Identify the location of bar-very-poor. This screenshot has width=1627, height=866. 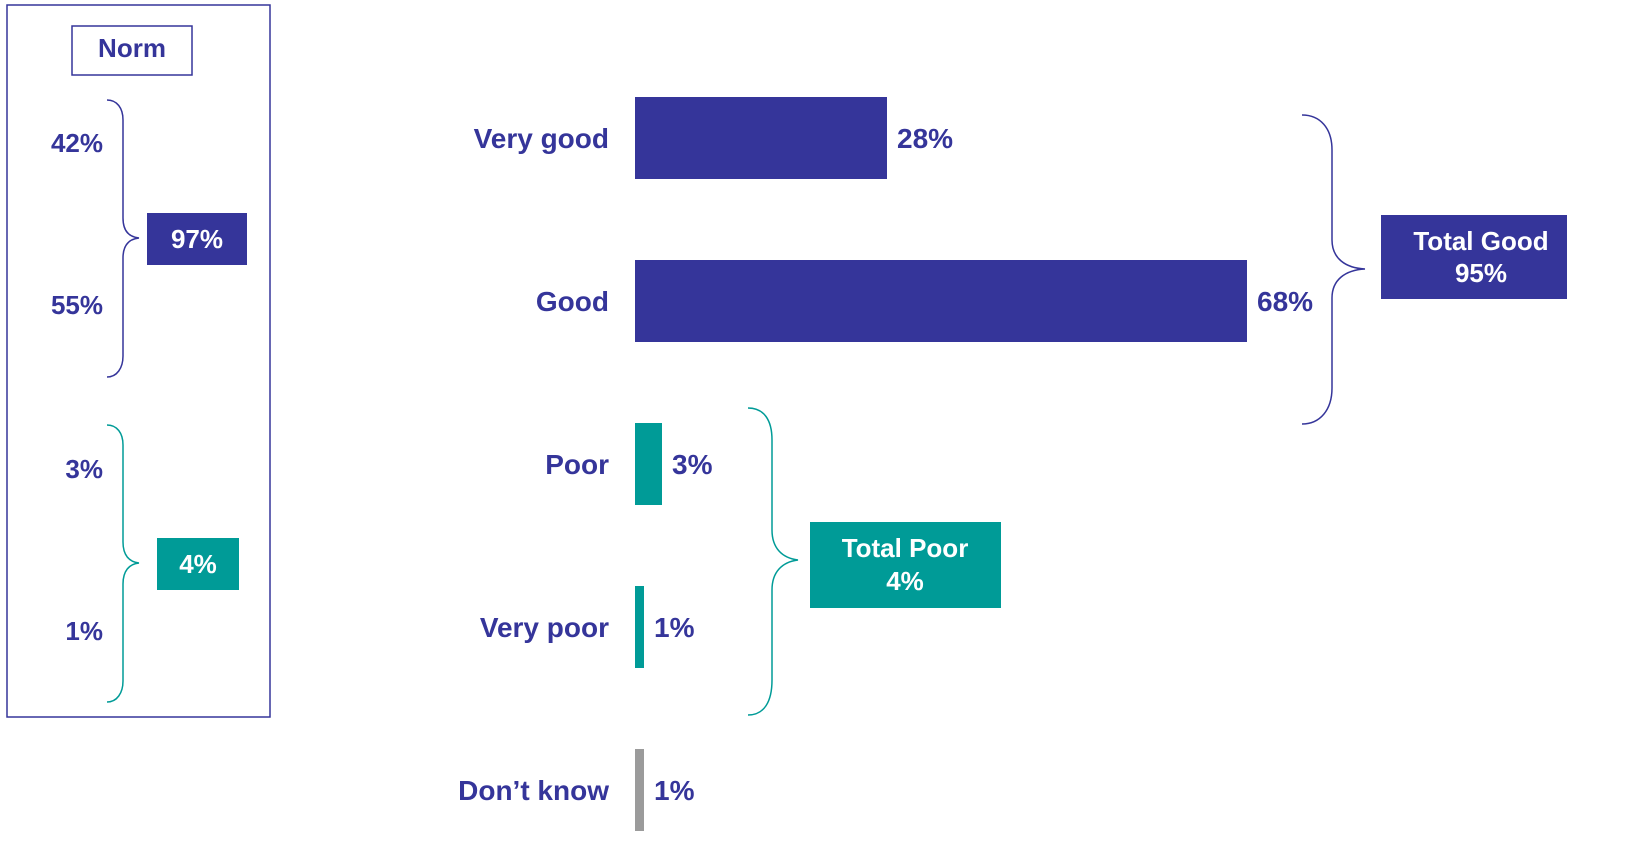
(639, 627).